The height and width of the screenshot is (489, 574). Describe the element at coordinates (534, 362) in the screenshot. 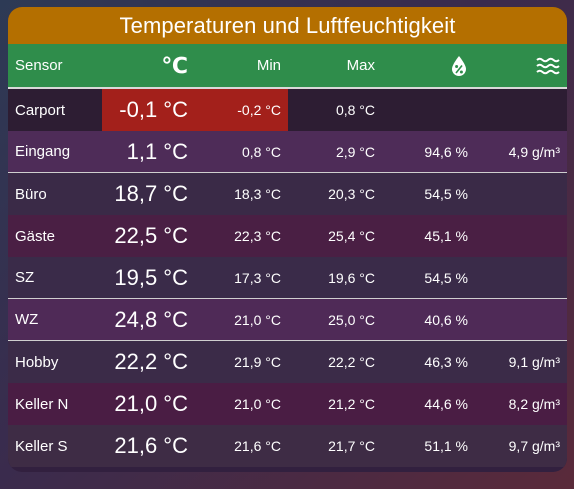

I see `absolute-humidity-value: 9,1 g/m³` at that location.